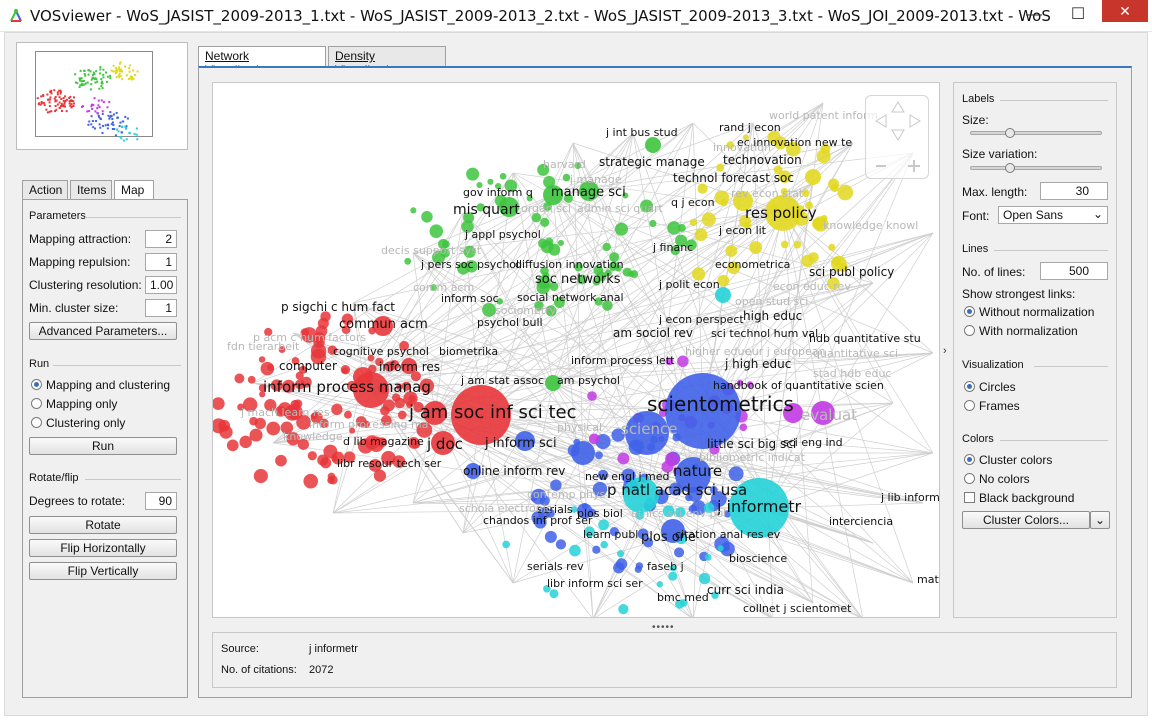  Describe the element at coordinates (758, 364) in the screenshot. I see `map-label: j high educ` at that location.